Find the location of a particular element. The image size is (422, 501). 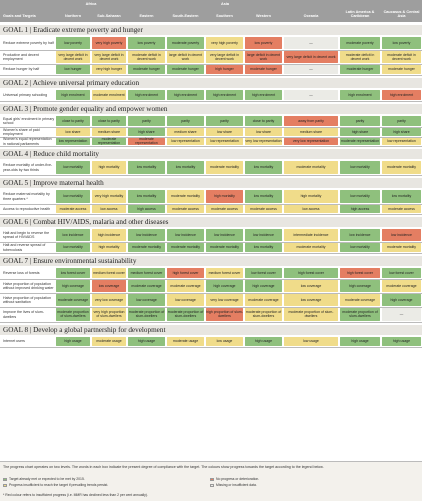

goal-heading: GOAL 4 | Reduce child mortality is located at coordinates (211, 154).